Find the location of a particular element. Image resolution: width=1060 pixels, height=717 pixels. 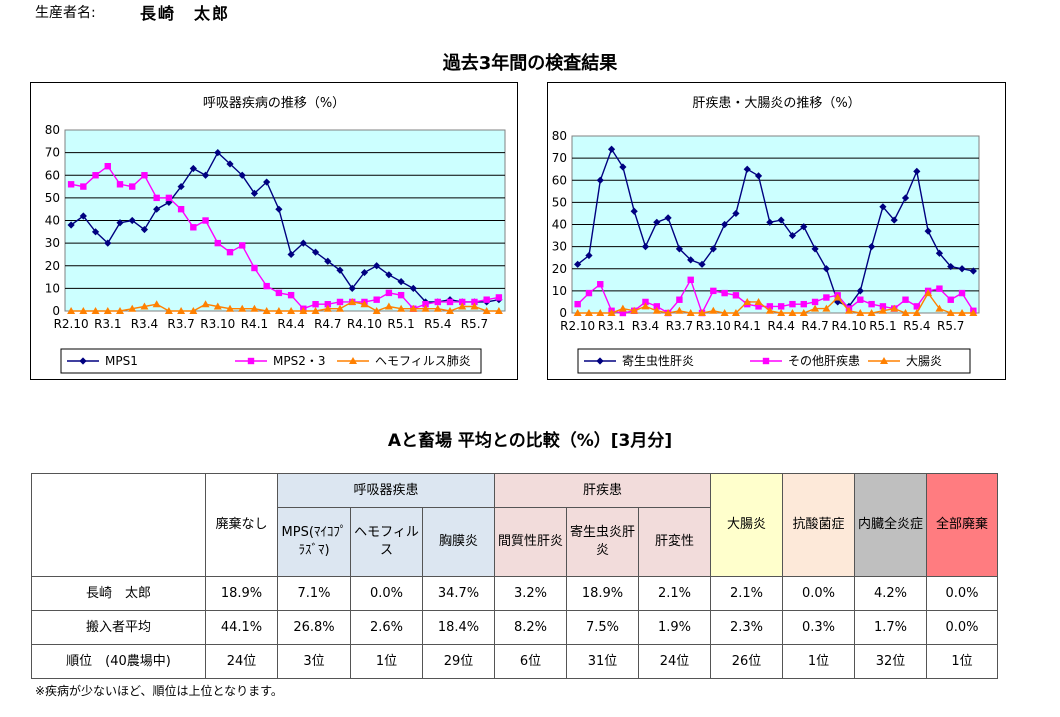

cell: 2.1% is located at coordinates (674, 593).